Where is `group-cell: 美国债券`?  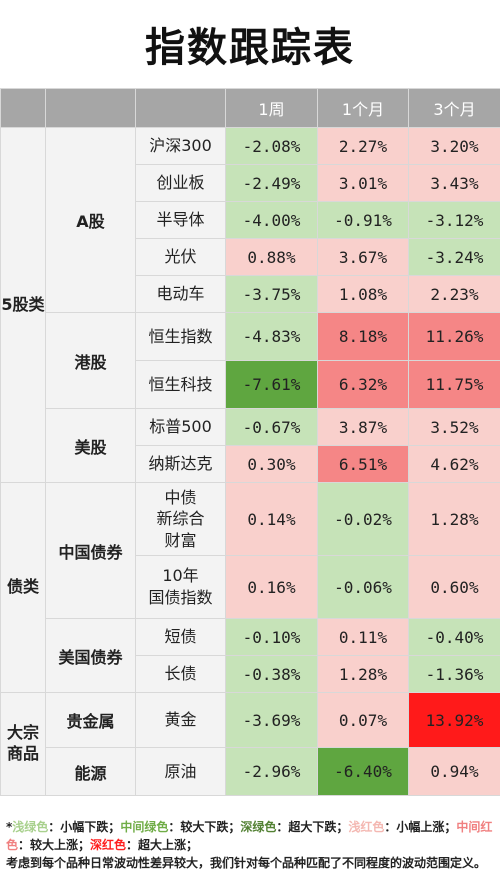
group-cell: 美国债券 is located at coordinates (90, 655).